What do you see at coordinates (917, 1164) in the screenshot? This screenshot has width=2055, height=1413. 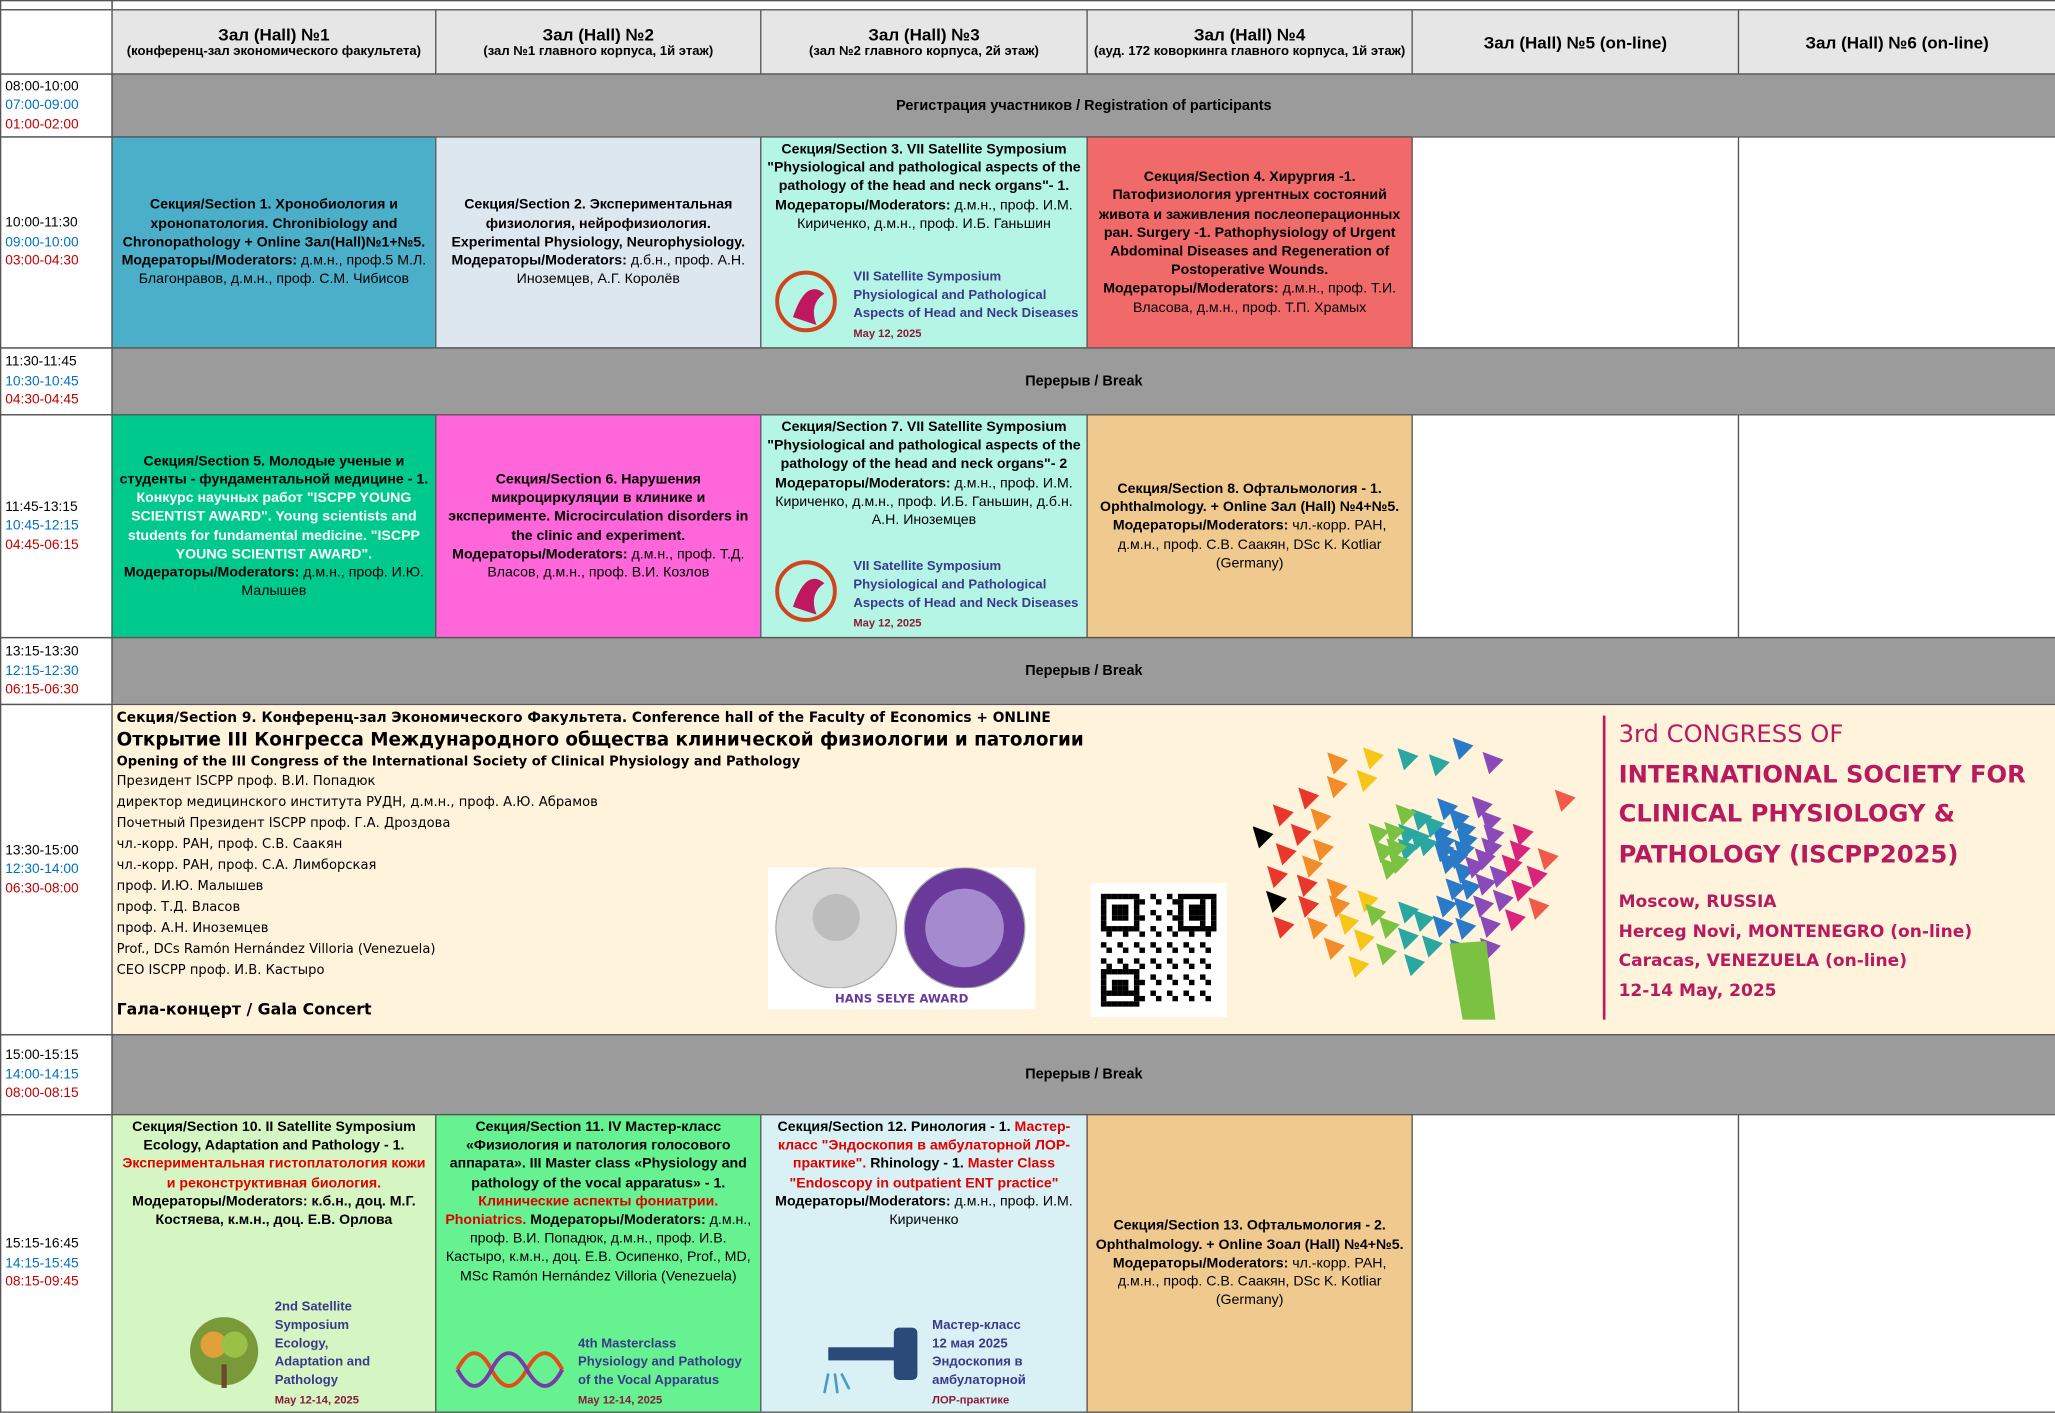 I see `session-part: Rhinology - 1.` at bounding box center [917, 1164].